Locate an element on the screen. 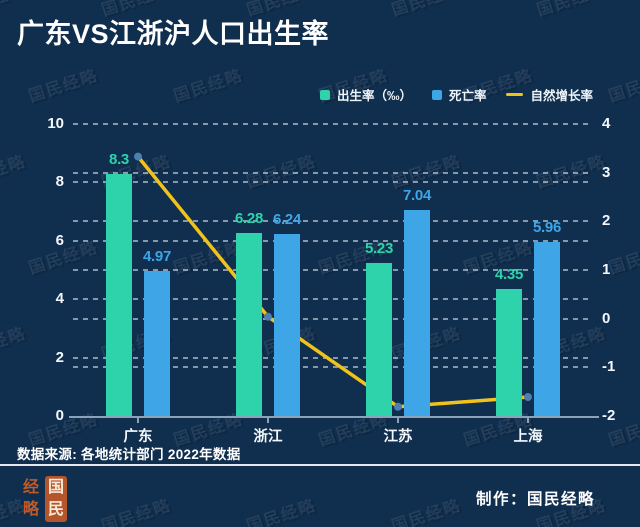 The image size is (640, 527). legend-item: 自然增长率 is located at coordinates (549, 94).